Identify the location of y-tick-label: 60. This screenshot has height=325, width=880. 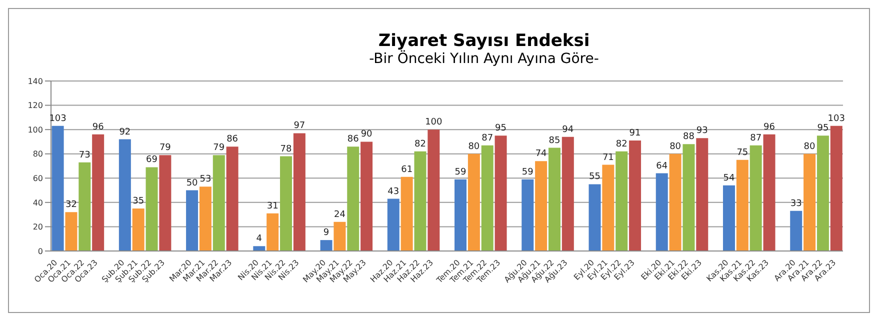
(37, 178).